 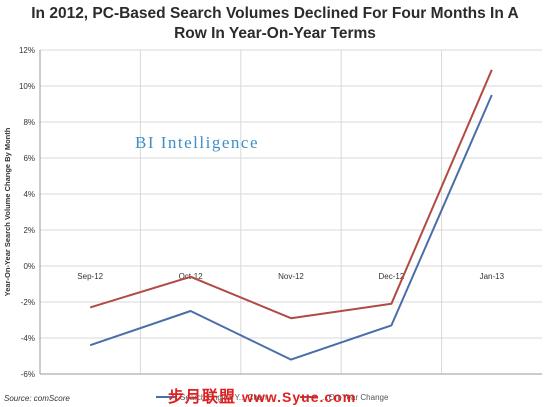 I want to click on y-tick-label: 2%, so click(x=29, y=230).